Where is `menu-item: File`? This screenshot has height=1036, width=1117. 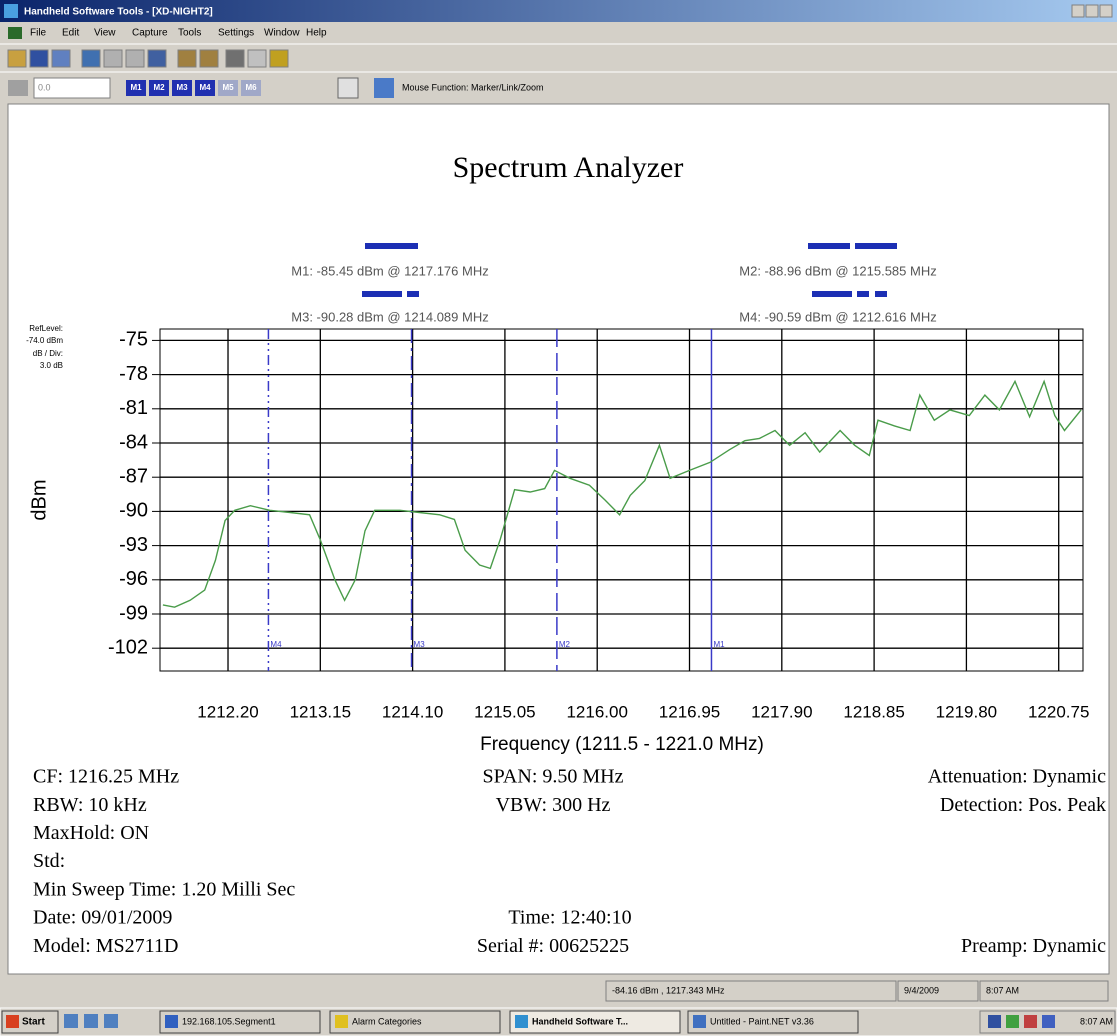 menu-item: File is located at coordinates (38, 33).